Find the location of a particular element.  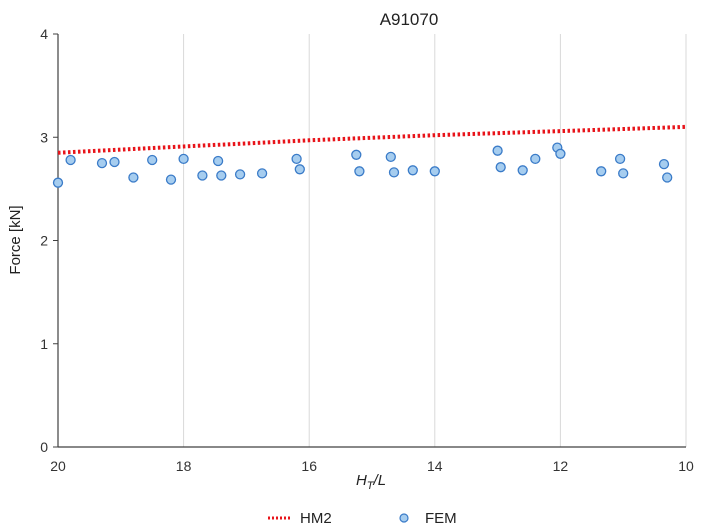

series-hm2-line is located at coordinates (372, 139).